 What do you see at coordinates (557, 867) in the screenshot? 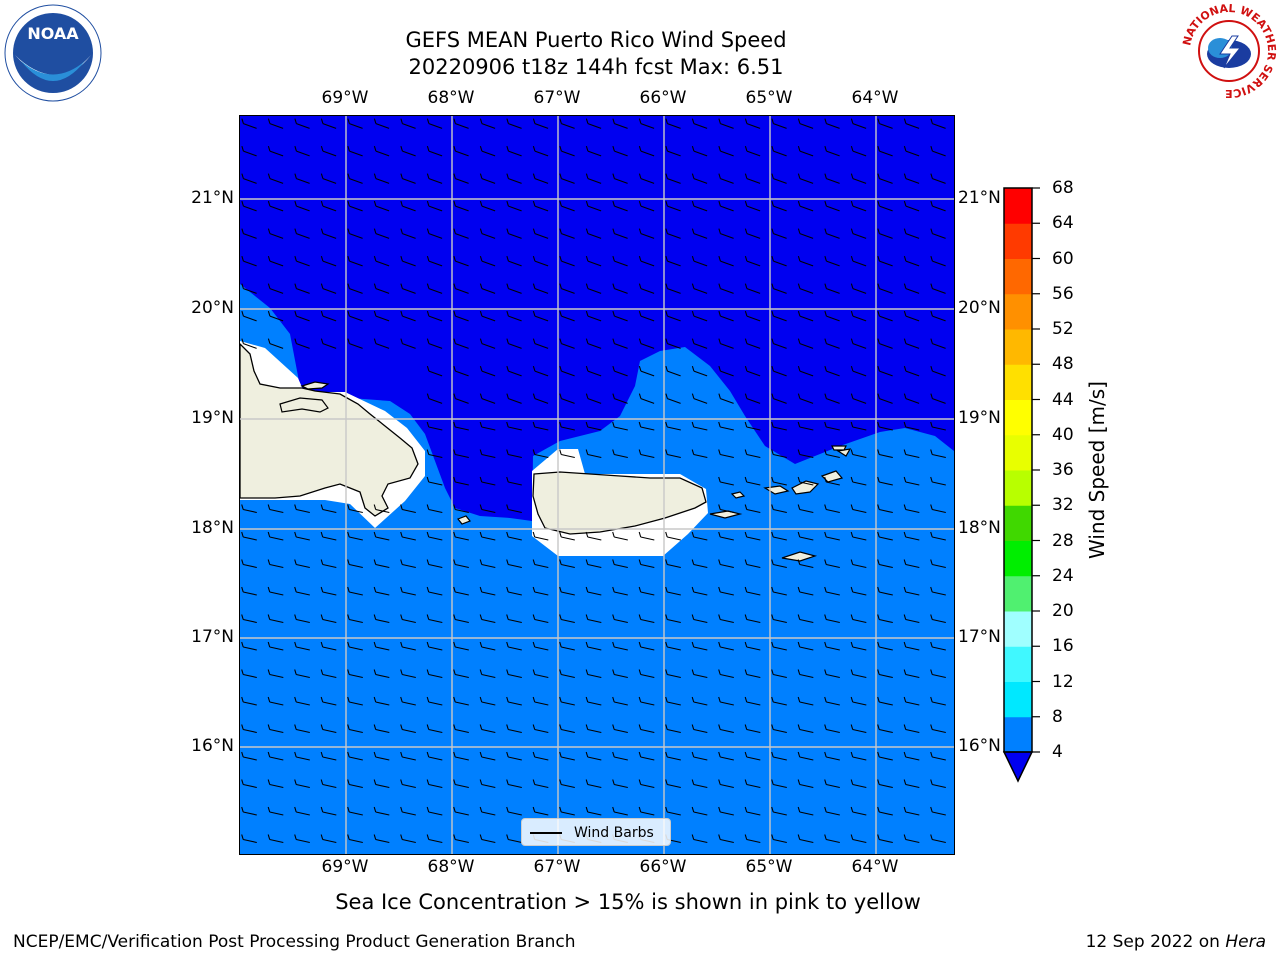
I see `lon-label-bottom: 67°W` at bounding box center [557, 867].